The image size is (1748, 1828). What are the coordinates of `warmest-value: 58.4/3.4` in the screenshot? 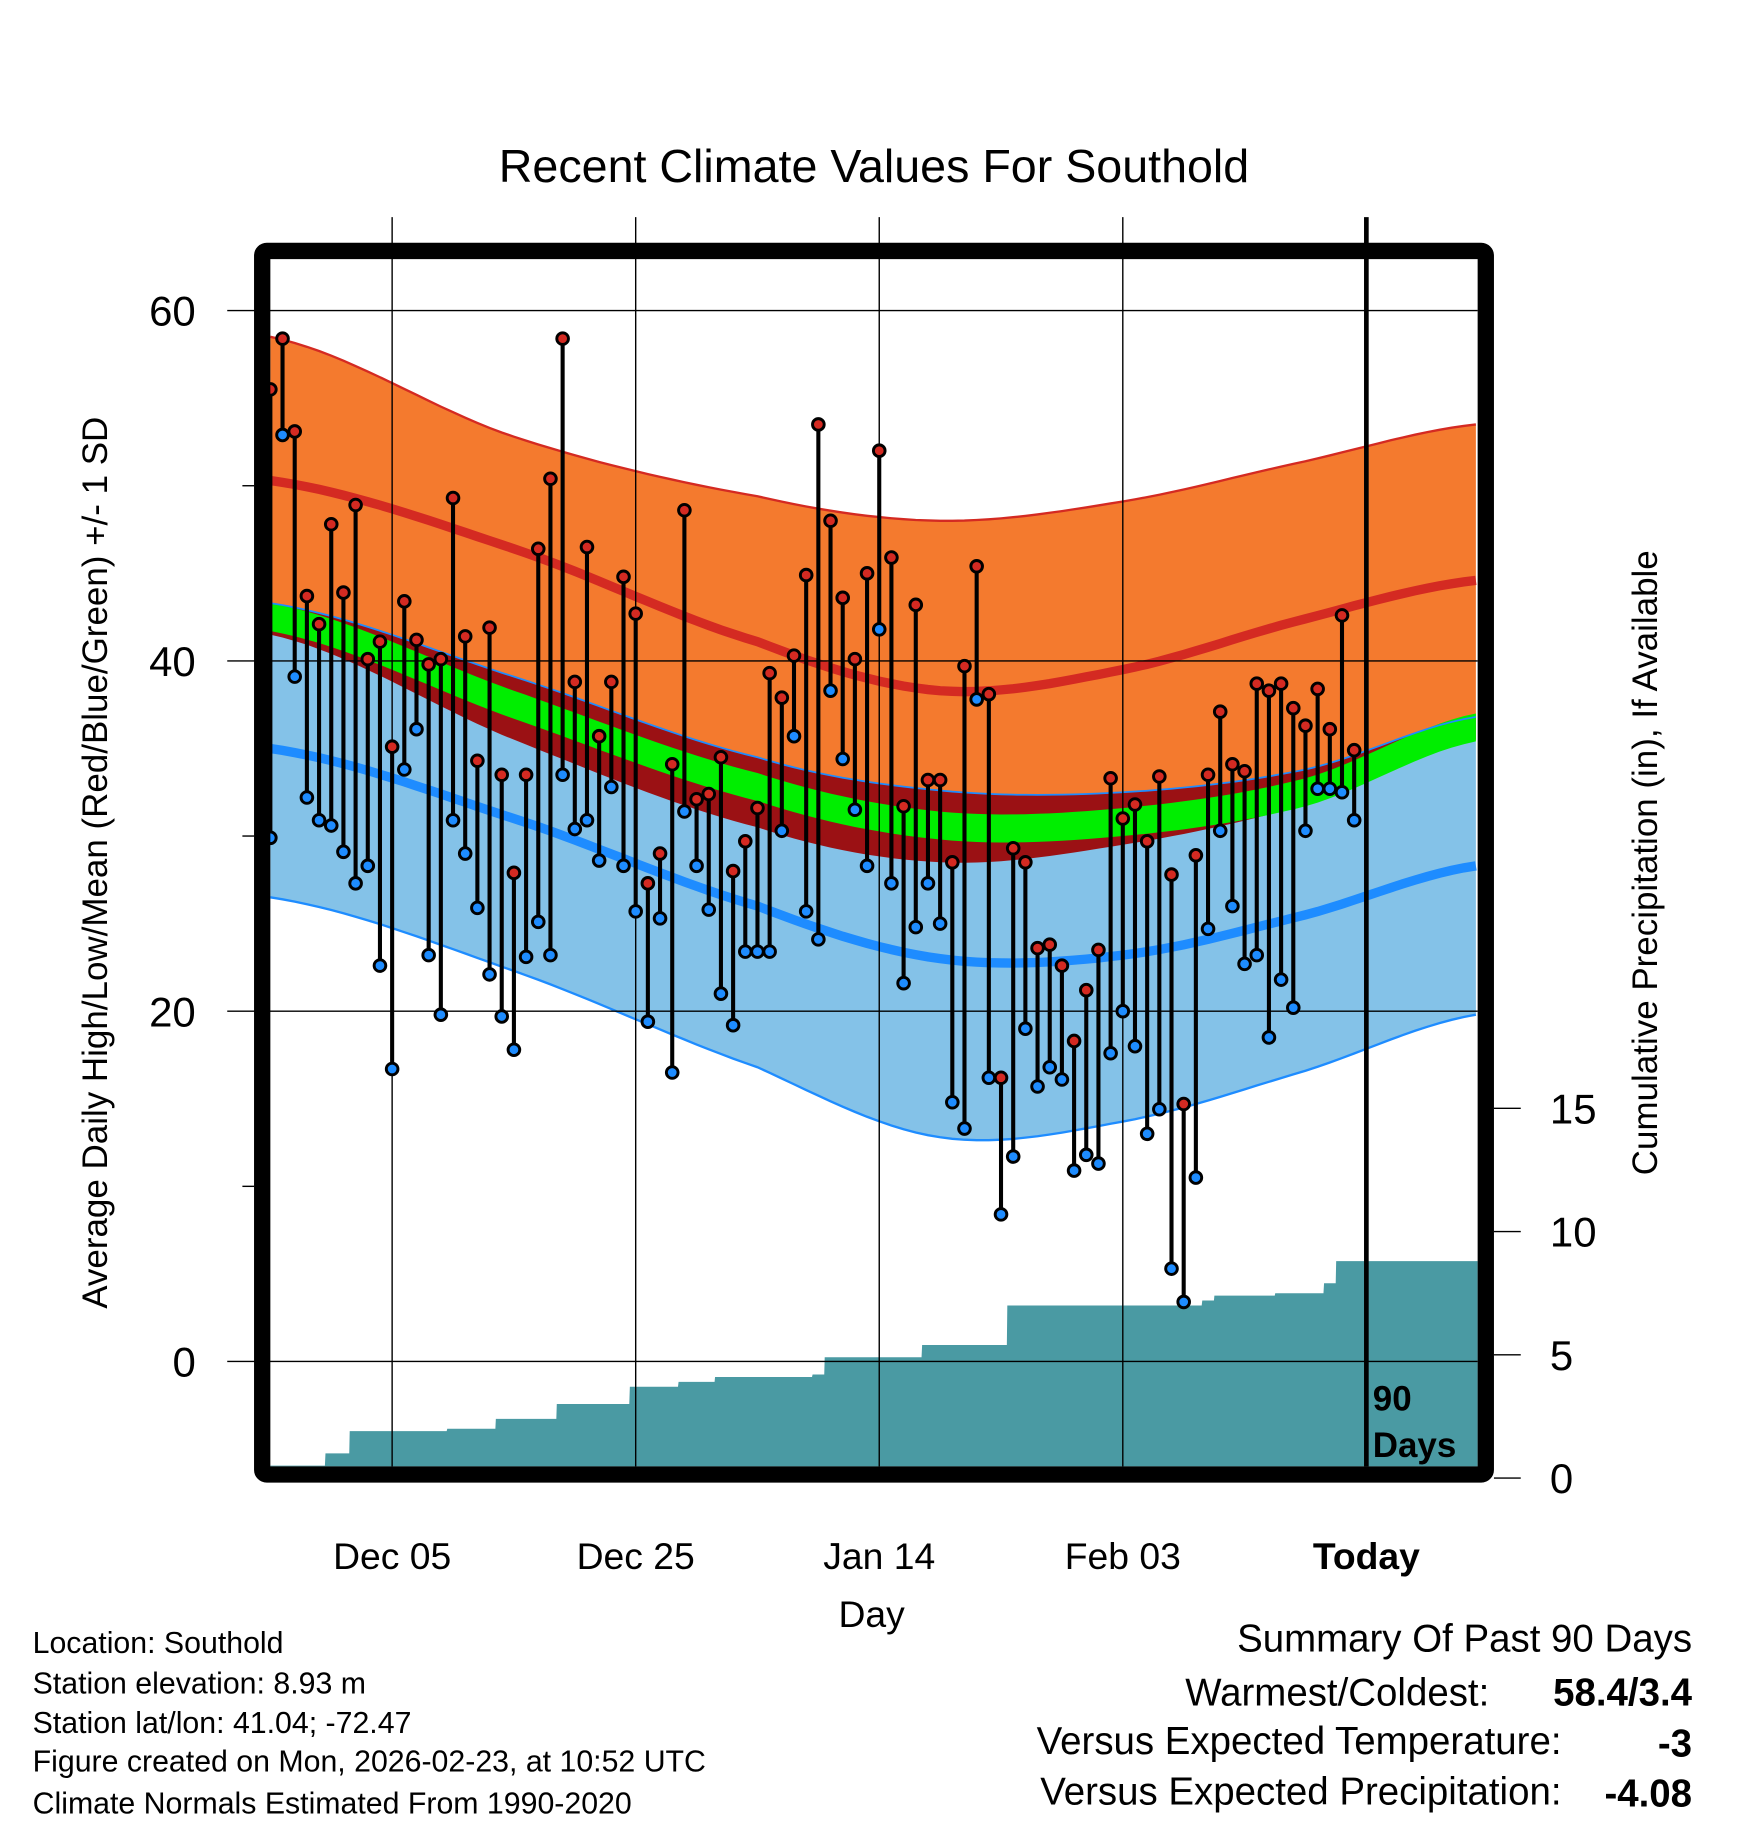 It's located at (1623, 1692).